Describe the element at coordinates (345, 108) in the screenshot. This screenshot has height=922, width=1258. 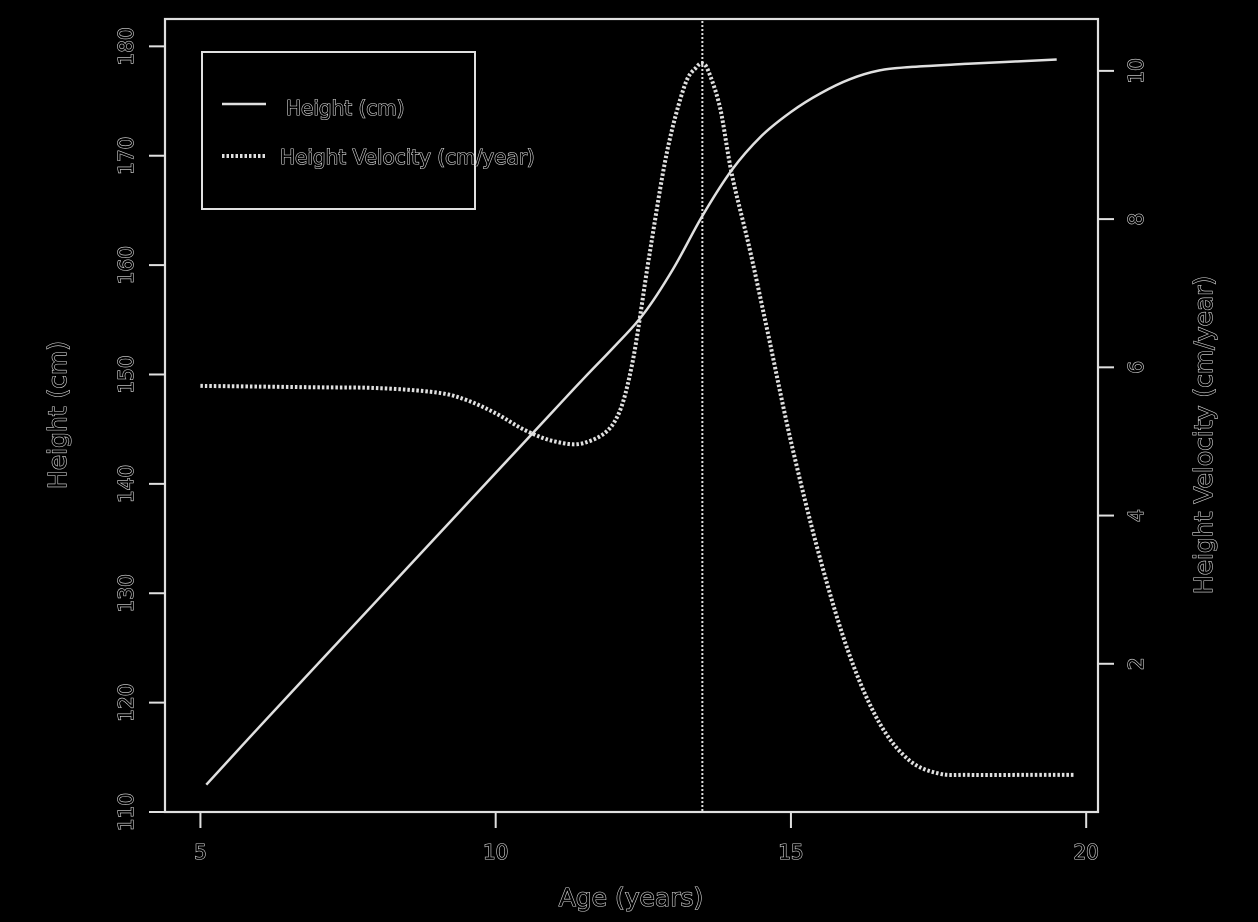
I see `legend-label-height: Height (cm)` at that location.